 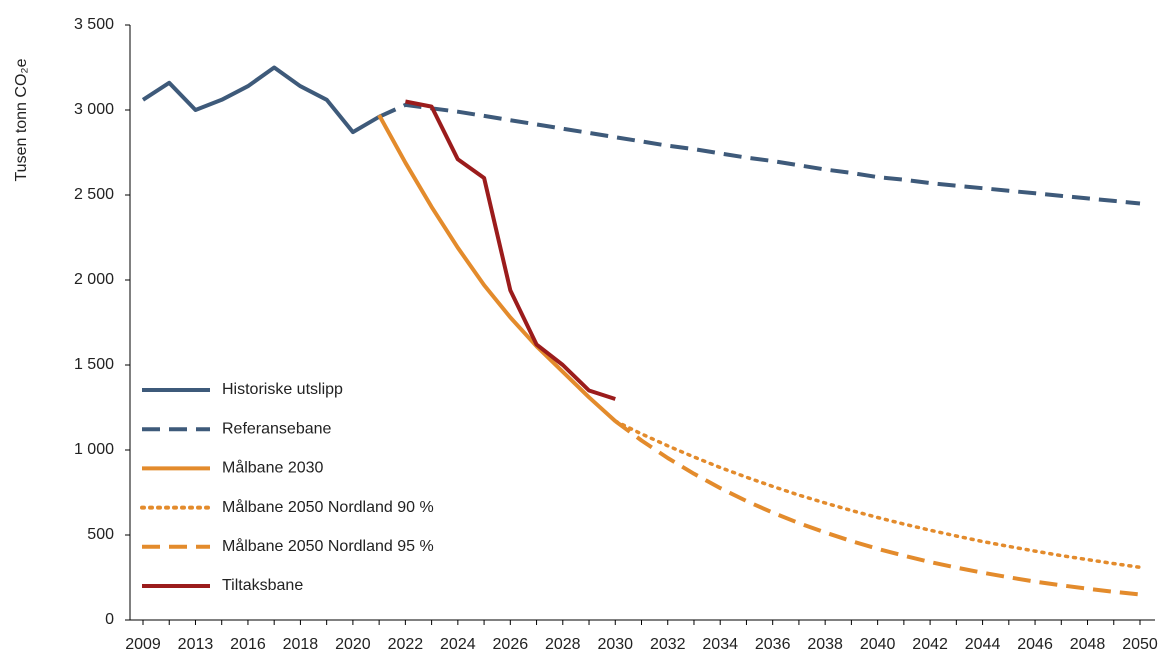 What do you see at coordinates (248, 644) in the screenshot?
I see `x-tick-label: 2016` at bounding box center [248, 644].